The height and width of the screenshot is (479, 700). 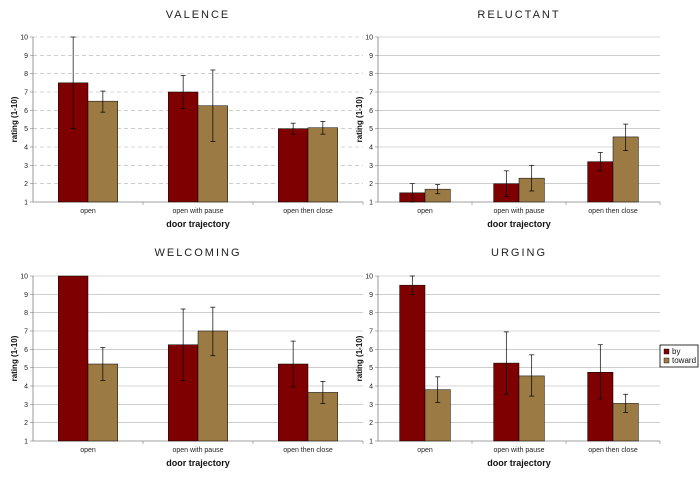 I want to click on chart-title: URGING, so click(x=519, y=253).